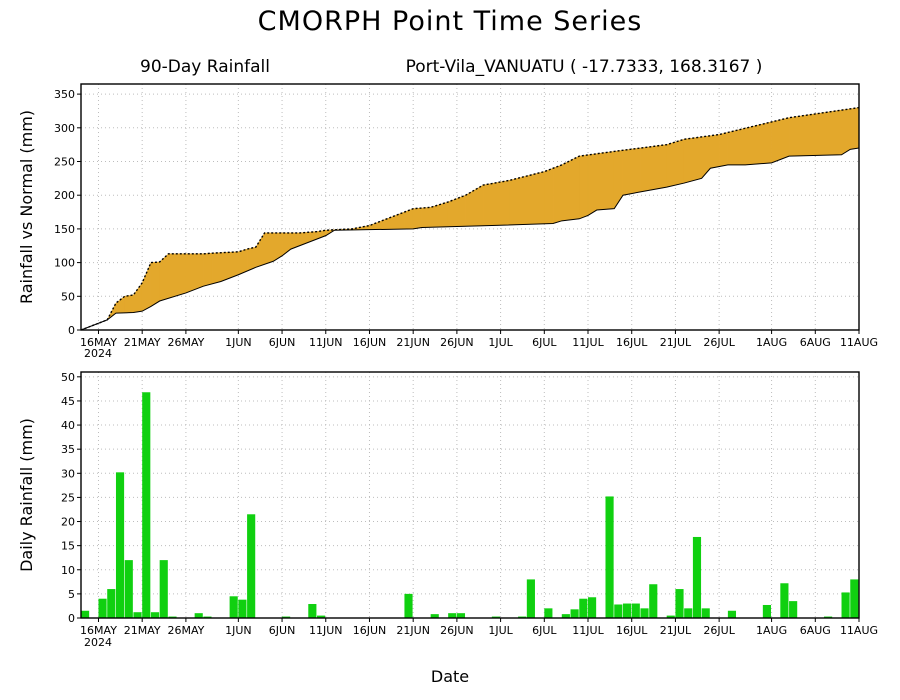 This screenshot has width=900, height=700. Describe the element at coordinates (68, 473) in the screenshot. I see `y-tick-label: 30` at that location.